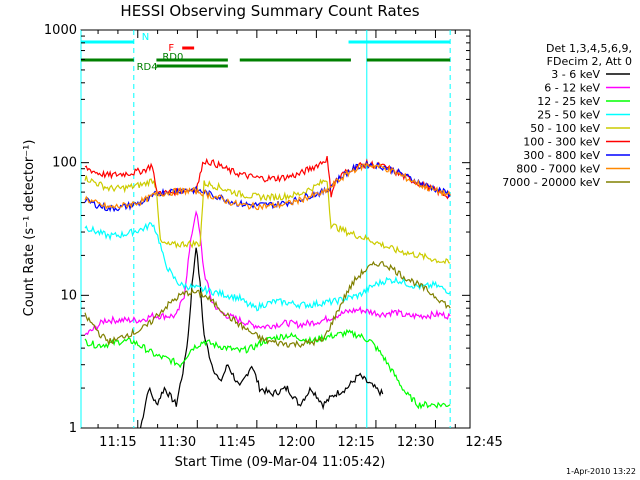 Image resolution: width=640 pixels, height=480 pixels. What do you see at coordinates (147, 67) in the screenshot?
I see `flag-label-rd4: RD4` at bounding box center [147, 67].